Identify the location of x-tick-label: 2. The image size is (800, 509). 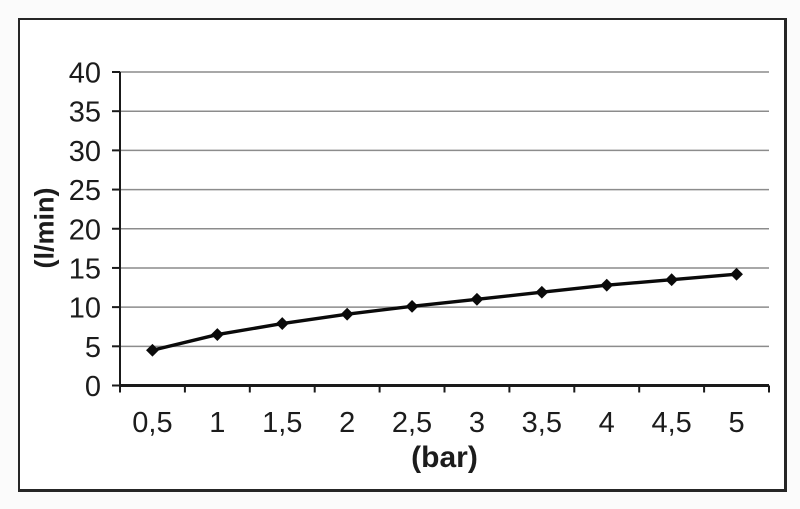
(347, 423).